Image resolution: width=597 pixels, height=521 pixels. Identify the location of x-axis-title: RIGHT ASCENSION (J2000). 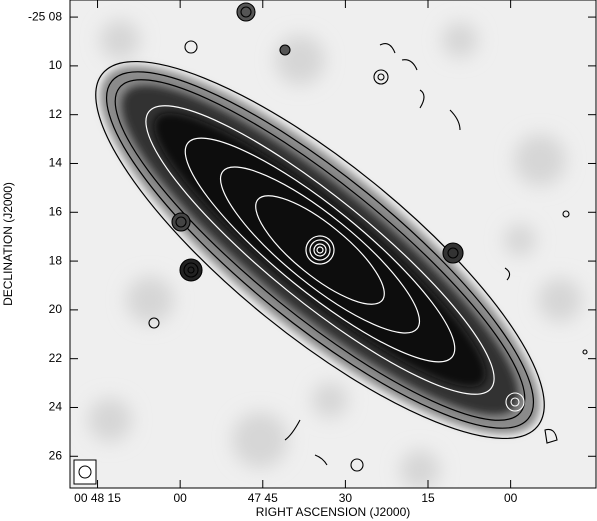
(333, 512).